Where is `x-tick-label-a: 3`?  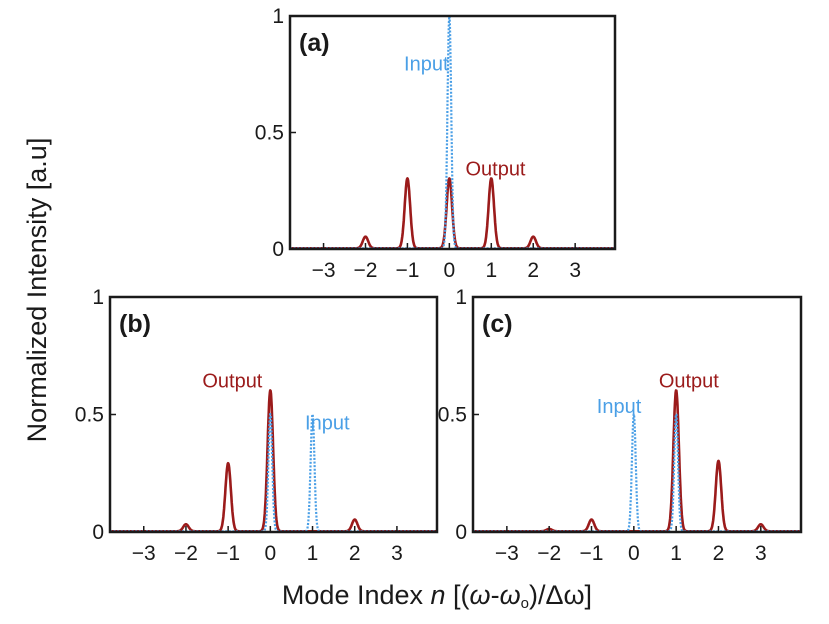 x-tick-label-a: 3 is located at coordinates (575, 270).